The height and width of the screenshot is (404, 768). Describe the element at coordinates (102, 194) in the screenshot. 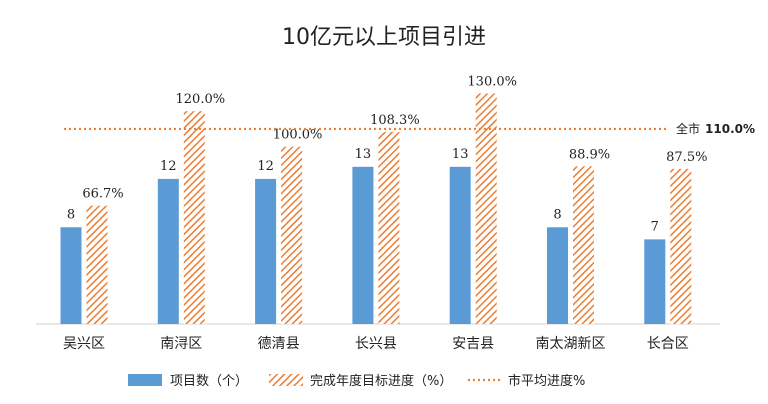

I see `progress-data-label: 66.7%` at that location.